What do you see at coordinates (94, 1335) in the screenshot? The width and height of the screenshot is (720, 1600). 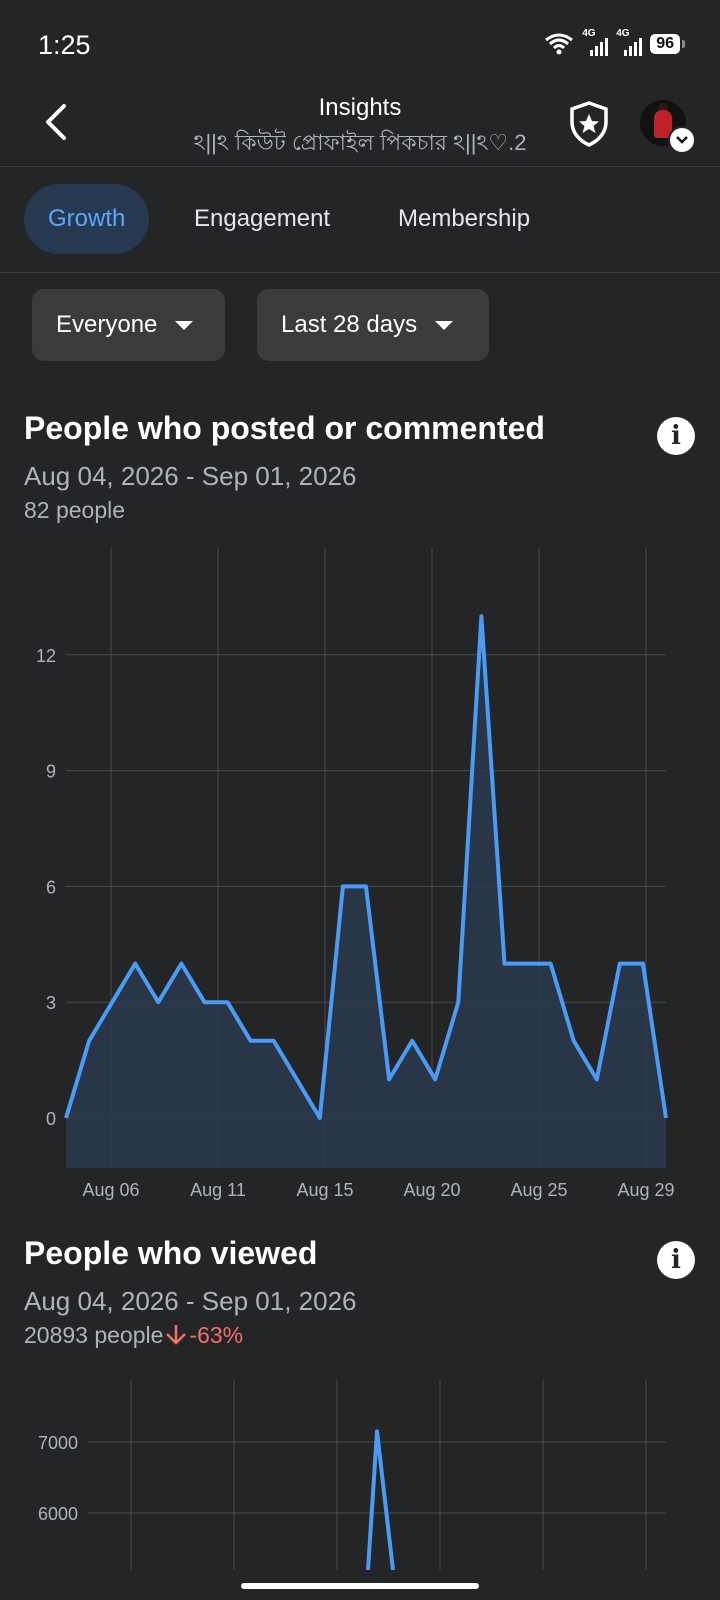 I see `people-count: 20893 people` at bounding box center [94, 1335].